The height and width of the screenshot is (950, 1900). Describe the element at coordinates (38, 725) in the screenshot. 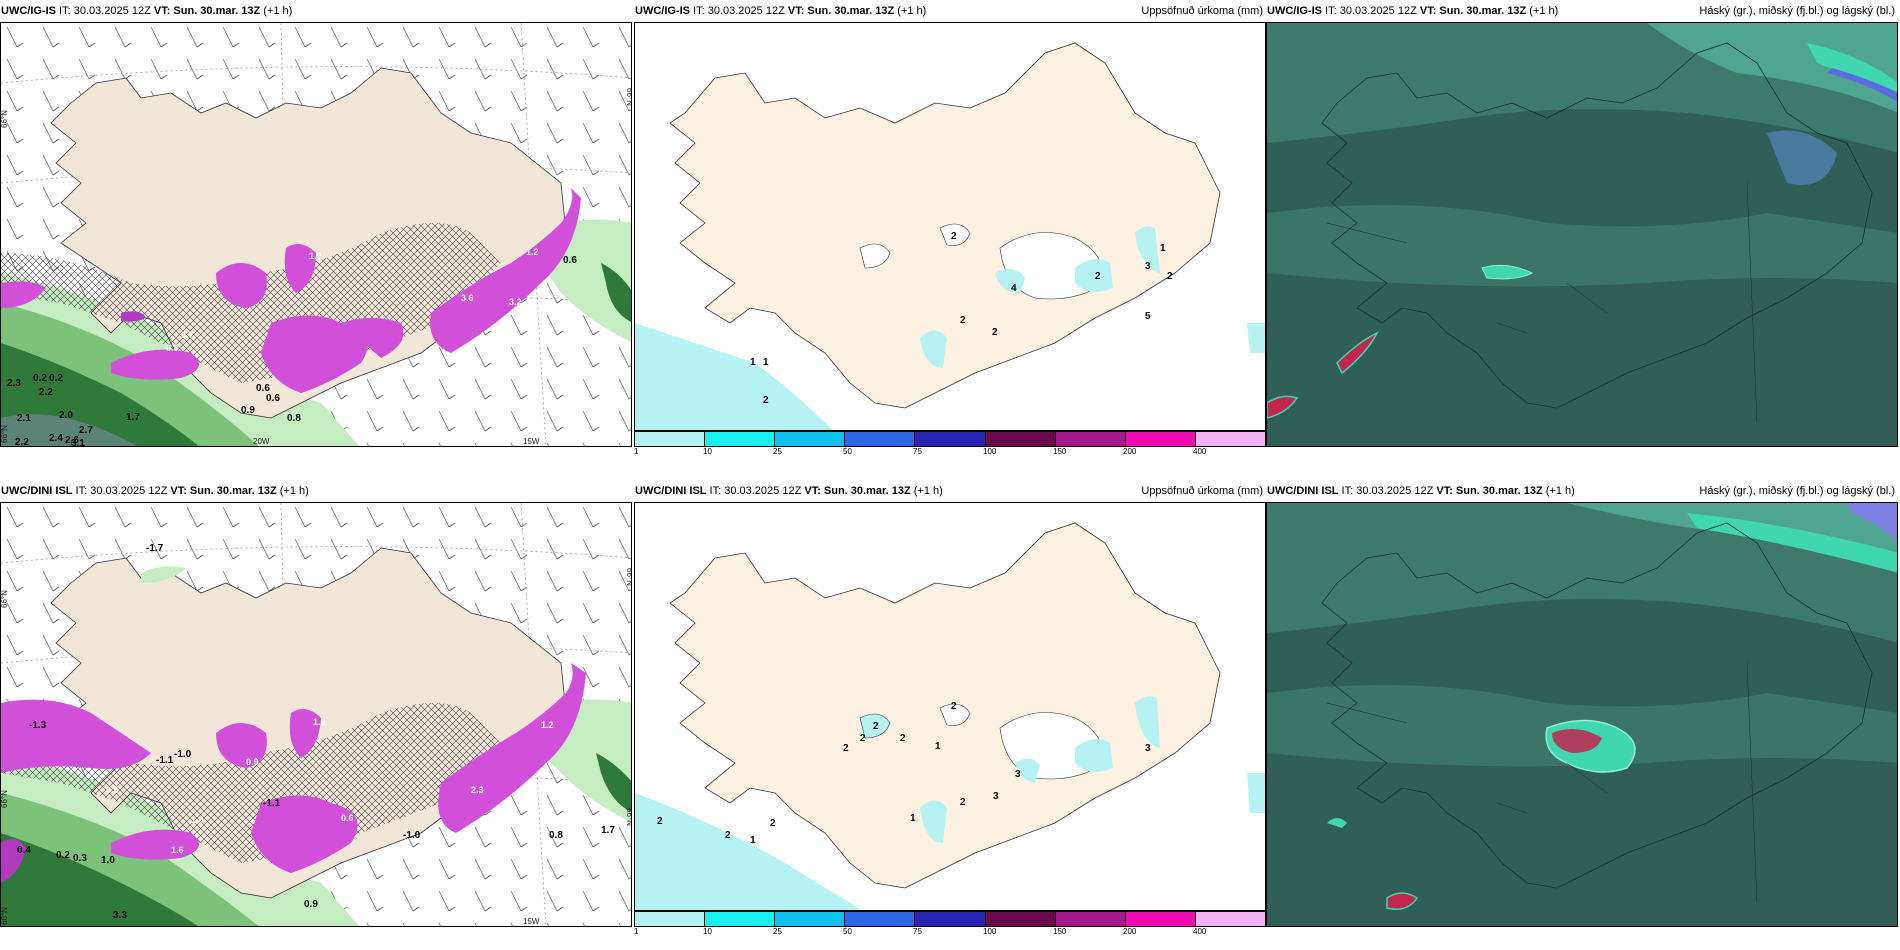

I see `temp-label: -1.3` at that location.